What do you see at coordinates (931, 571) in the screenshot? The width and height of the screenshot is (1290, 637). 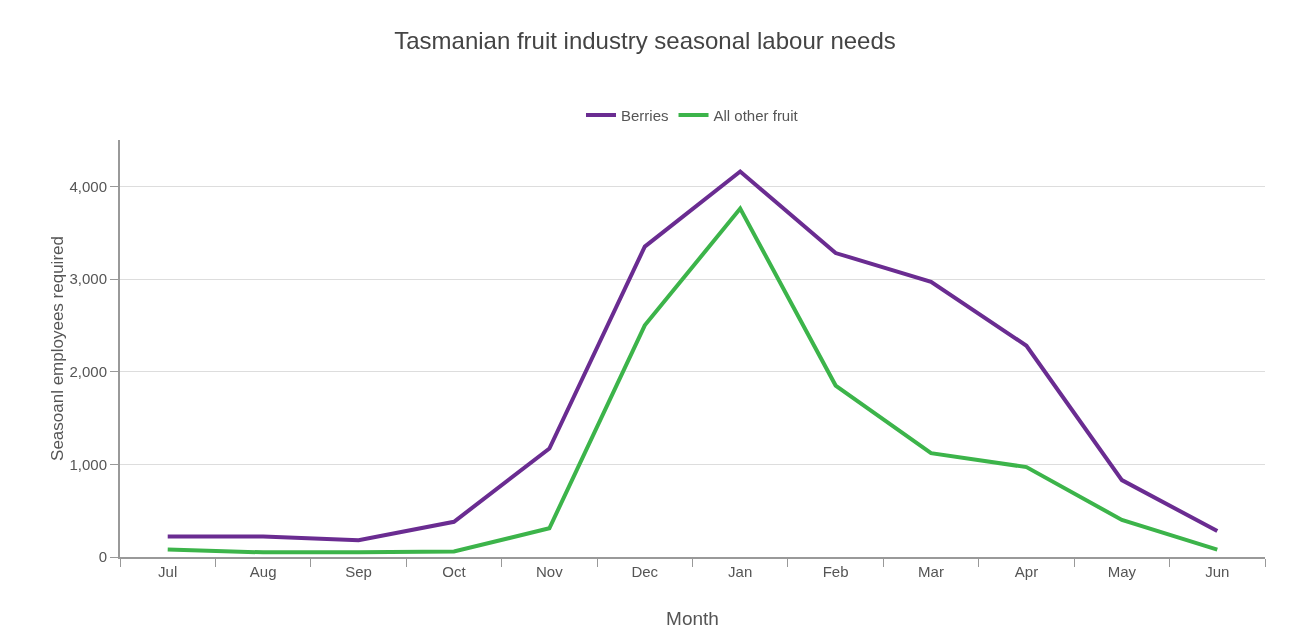 I see `x-tick-label: Mar` at bounding box center [931, 571].